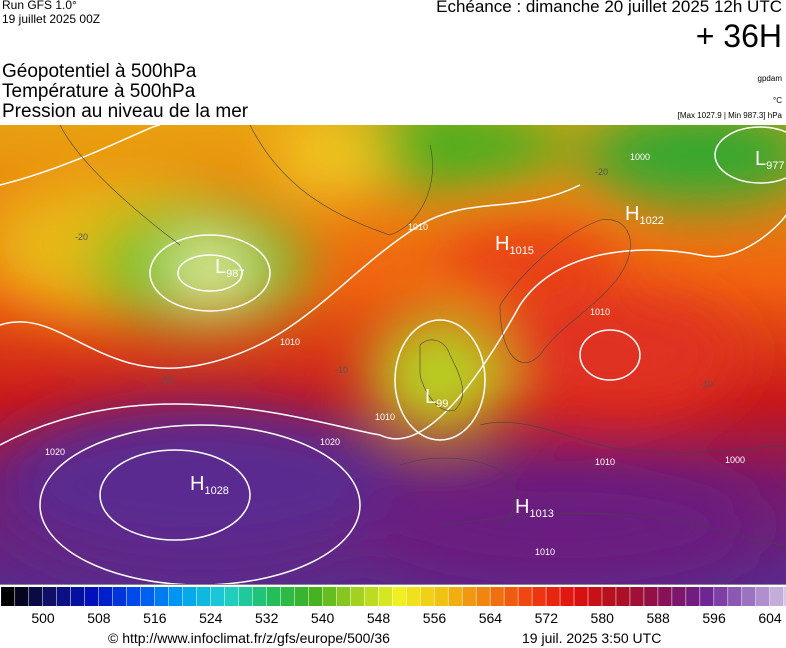  I want to click on center-value: 99, so click(442, 404).